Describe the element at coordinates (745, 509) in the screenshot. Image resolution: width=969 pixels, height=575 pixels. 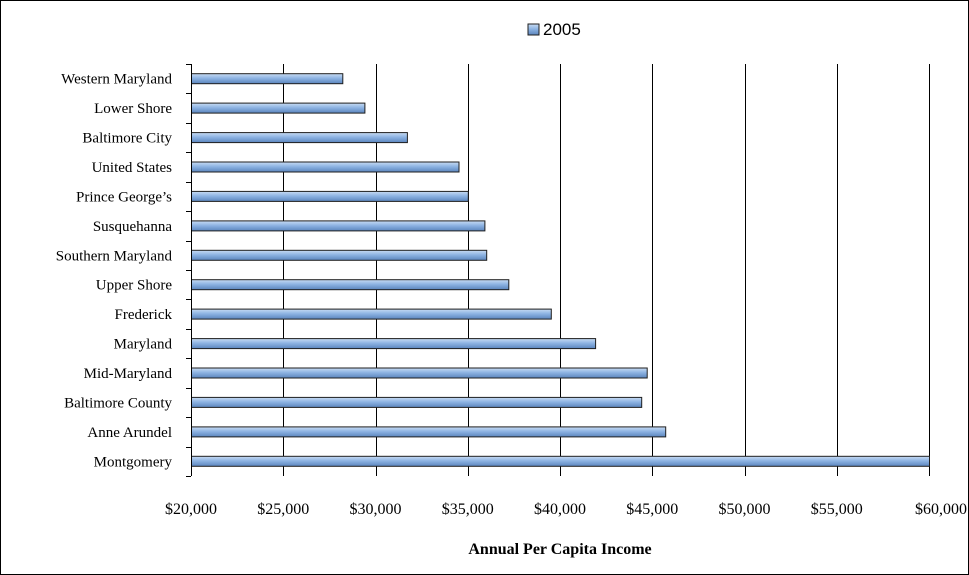
I see `x-tick-label: $50,000` at that location.